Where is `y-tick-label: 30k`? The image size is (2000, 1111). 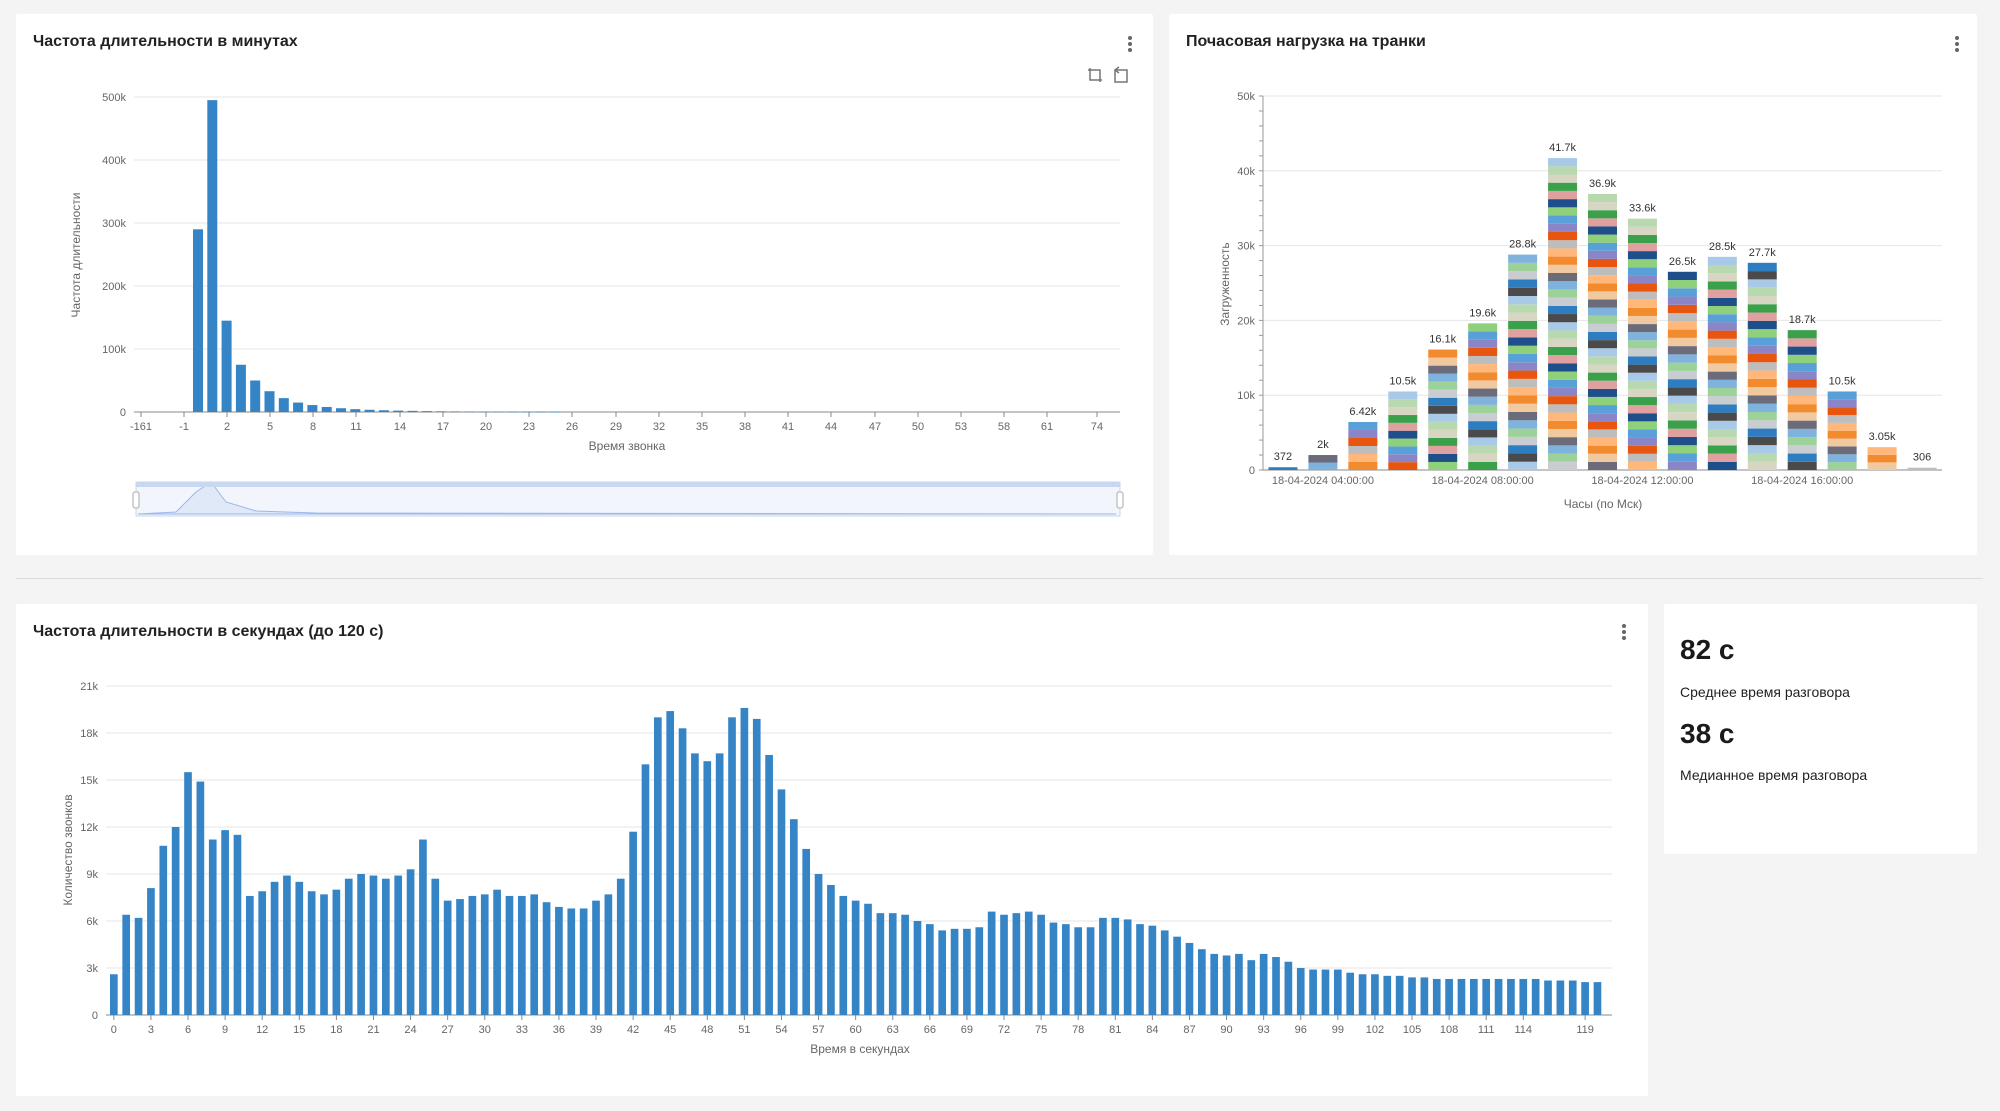
y-tick-label: 30k is located at coordinates (1246, 247).